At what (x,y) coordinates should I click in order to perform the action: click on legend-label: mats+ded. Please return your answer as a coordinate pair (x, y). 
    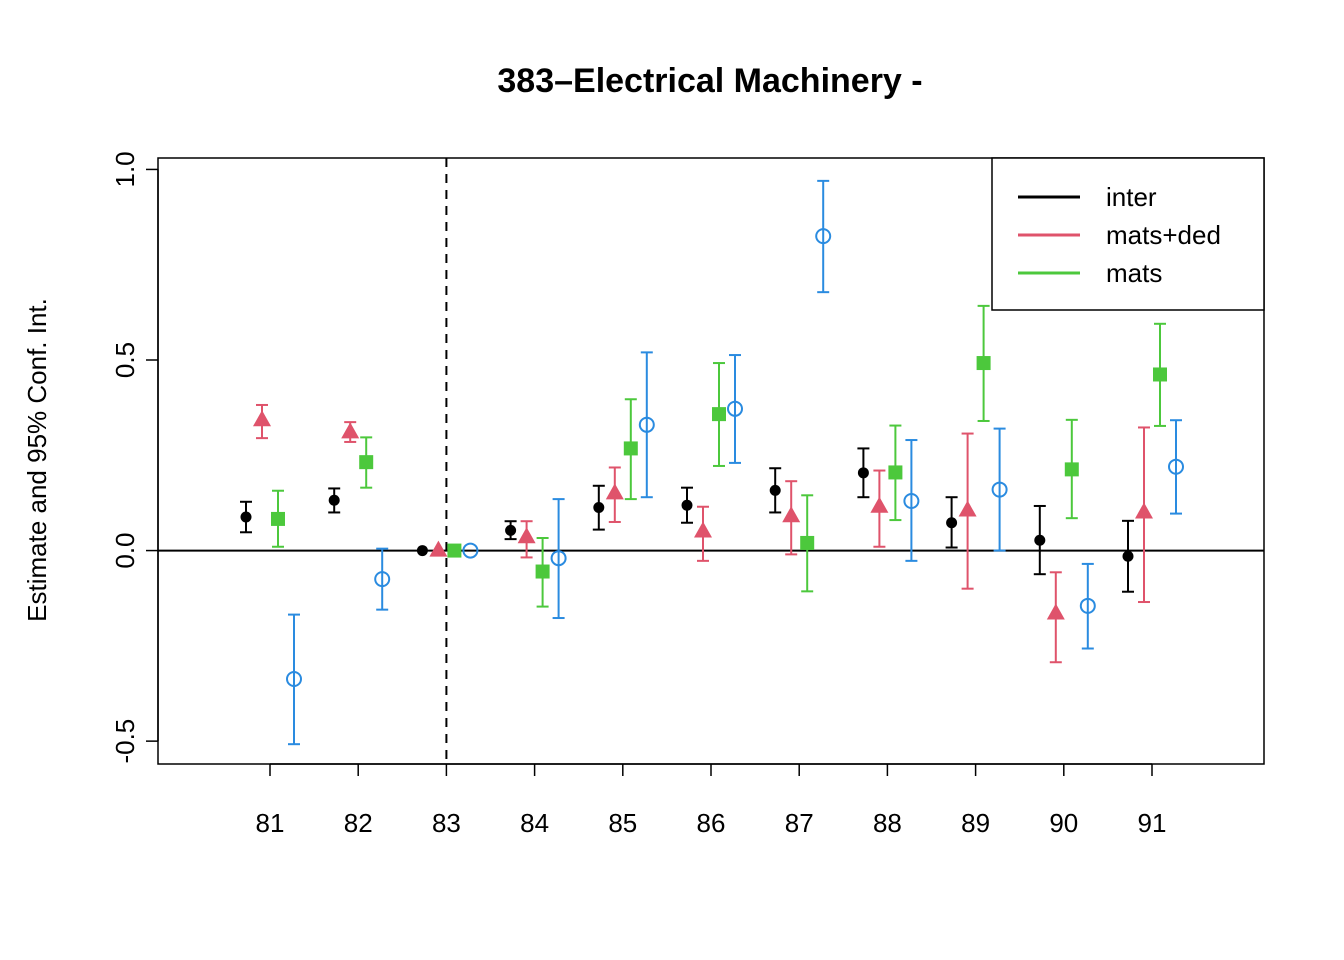
    Looking at the image, I should click on (1163, 235).